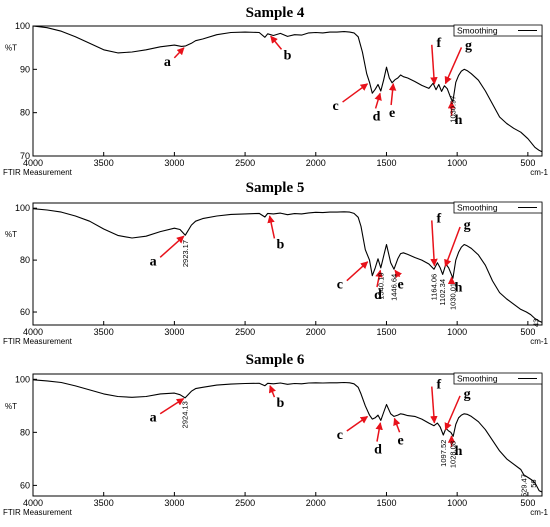 Image resolution: width=550 pixels, height=527 pixels. Describe the element at coordinates (185, 253) in the screenshot. I see `peak-label: 2923.17` at that location.